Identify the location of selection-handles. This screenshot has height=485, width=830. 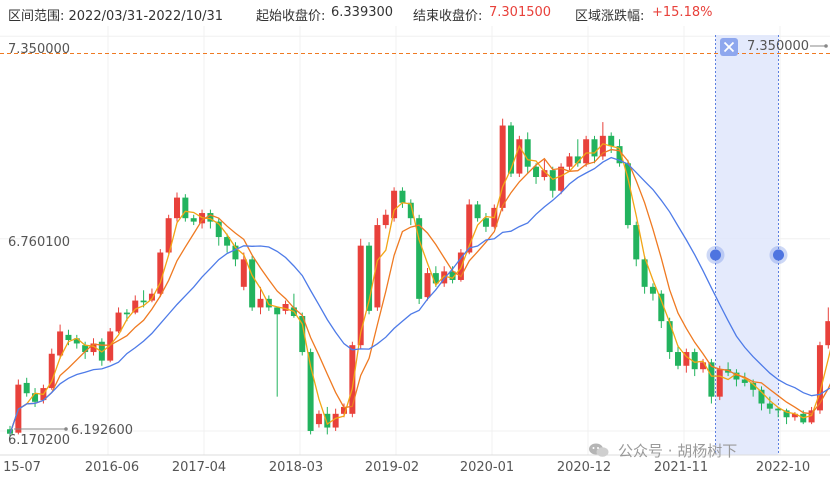
(747, 255).